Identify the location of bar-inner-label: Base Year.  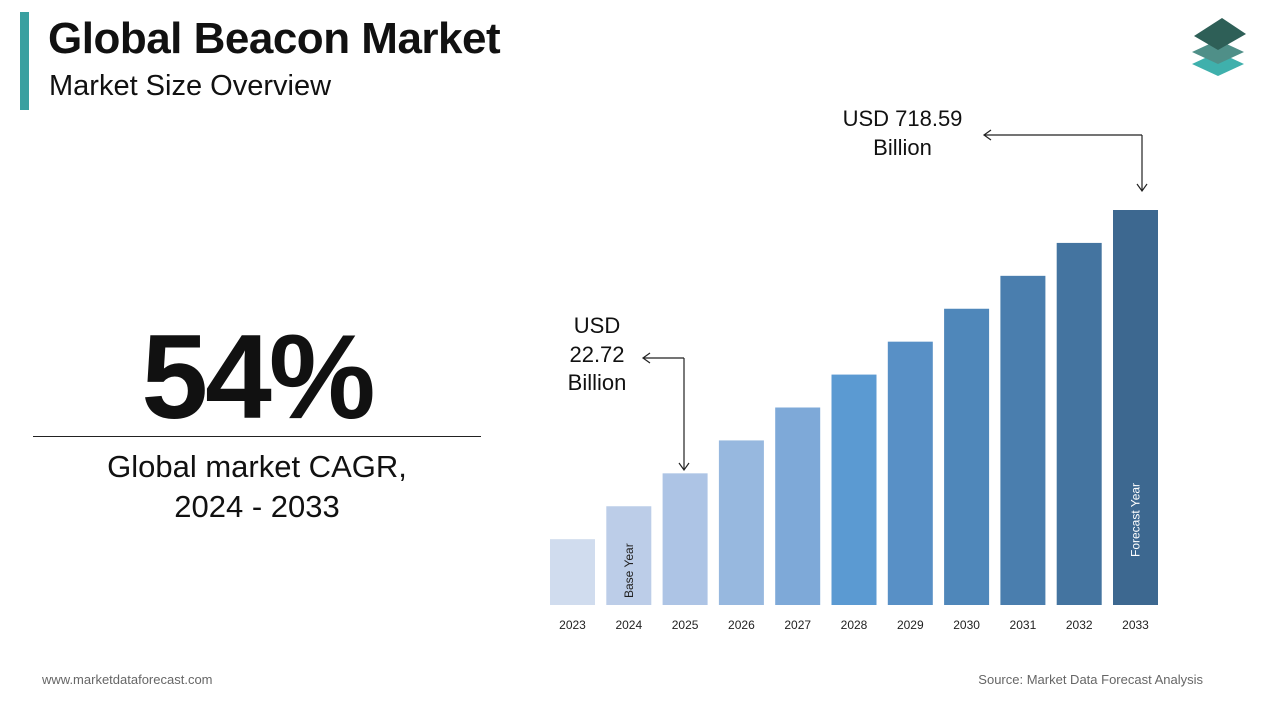
(629, 570).